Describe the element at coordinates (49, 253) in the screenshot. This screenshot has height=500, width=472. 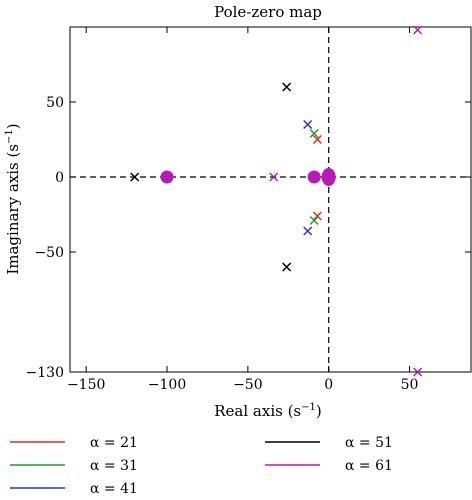
I see `y-tick-label: −50` at that location.